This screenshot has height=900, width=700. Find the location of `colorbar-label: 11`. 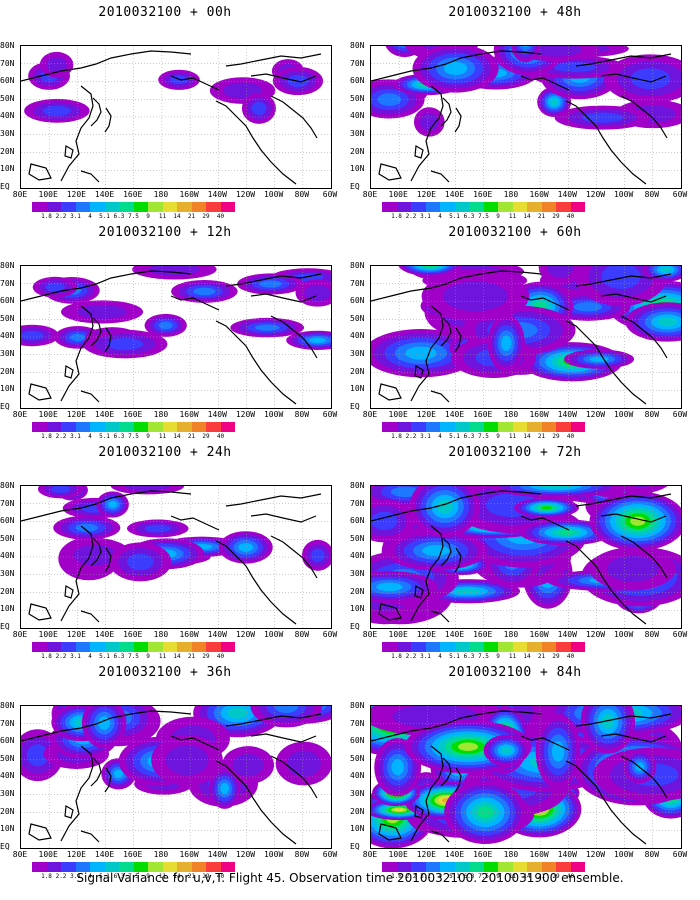

colorbar-label: 11 is located at coordinates (512, 876).